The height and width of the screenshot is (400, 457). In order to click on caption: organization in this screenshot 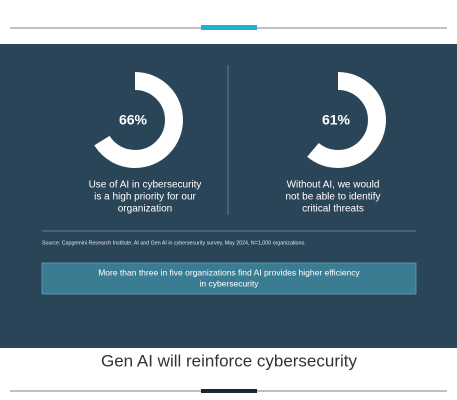, I will do `click(145, 209)`.